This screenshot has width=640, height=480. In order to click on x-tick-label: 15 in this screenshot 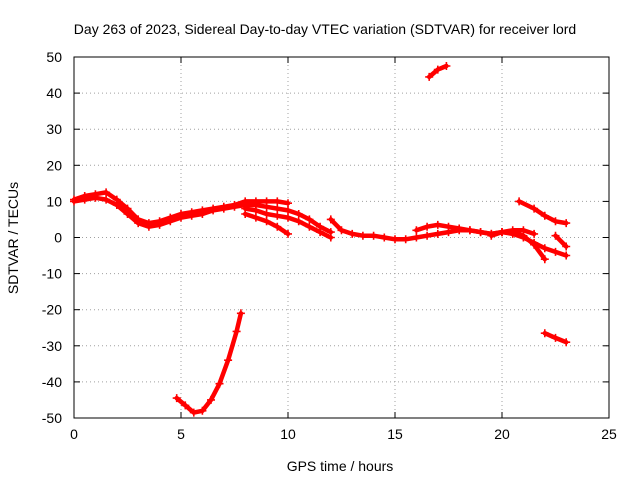, I will do `click(395, 434)`.